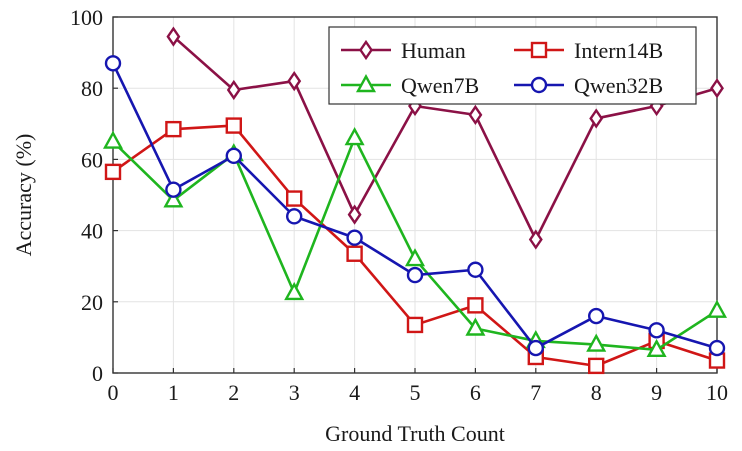 This screenshot has width=742, height=451. Describe the element at coordinates (618, 85) in the screenshot. I see `legend-label-qwen32b: Qwen32B` at that location.